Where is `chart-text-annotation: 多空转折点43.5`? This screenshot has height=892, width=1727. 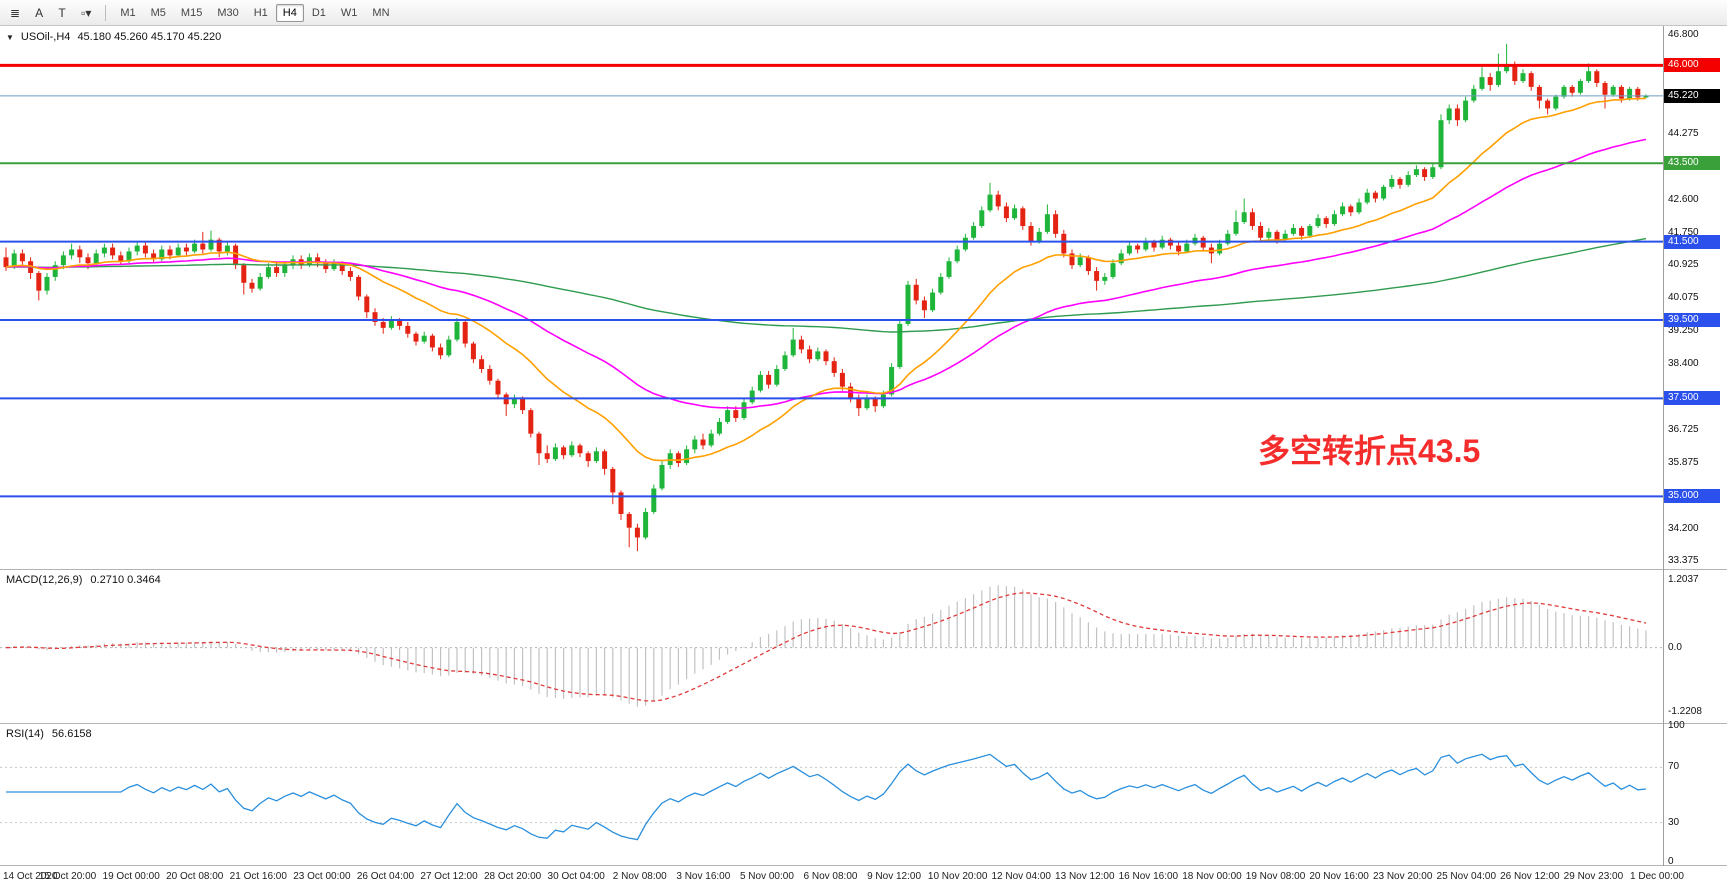 chart-text-annotation: 多空转折点43.5 is located at coordinates (1369, 451).